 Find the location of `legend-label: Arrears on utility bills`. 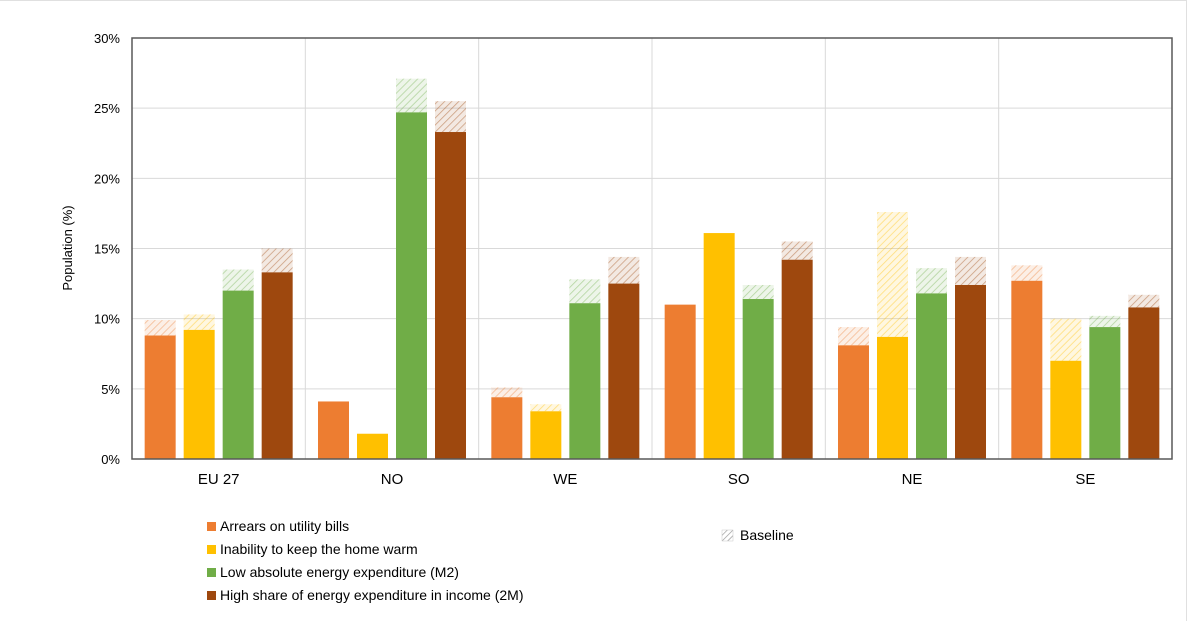

legend-label: Arrears on utility bills is located at coordinates (284, 526).